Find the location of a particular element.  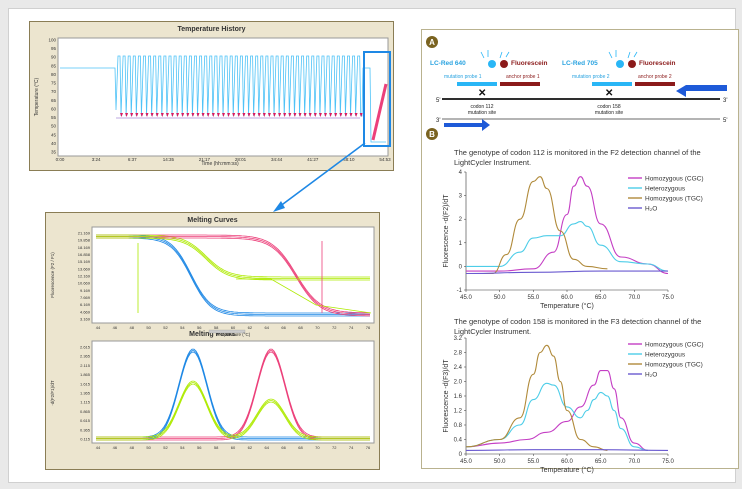

svg-text: LC-Red 640 is located at coordinates (448, 63).